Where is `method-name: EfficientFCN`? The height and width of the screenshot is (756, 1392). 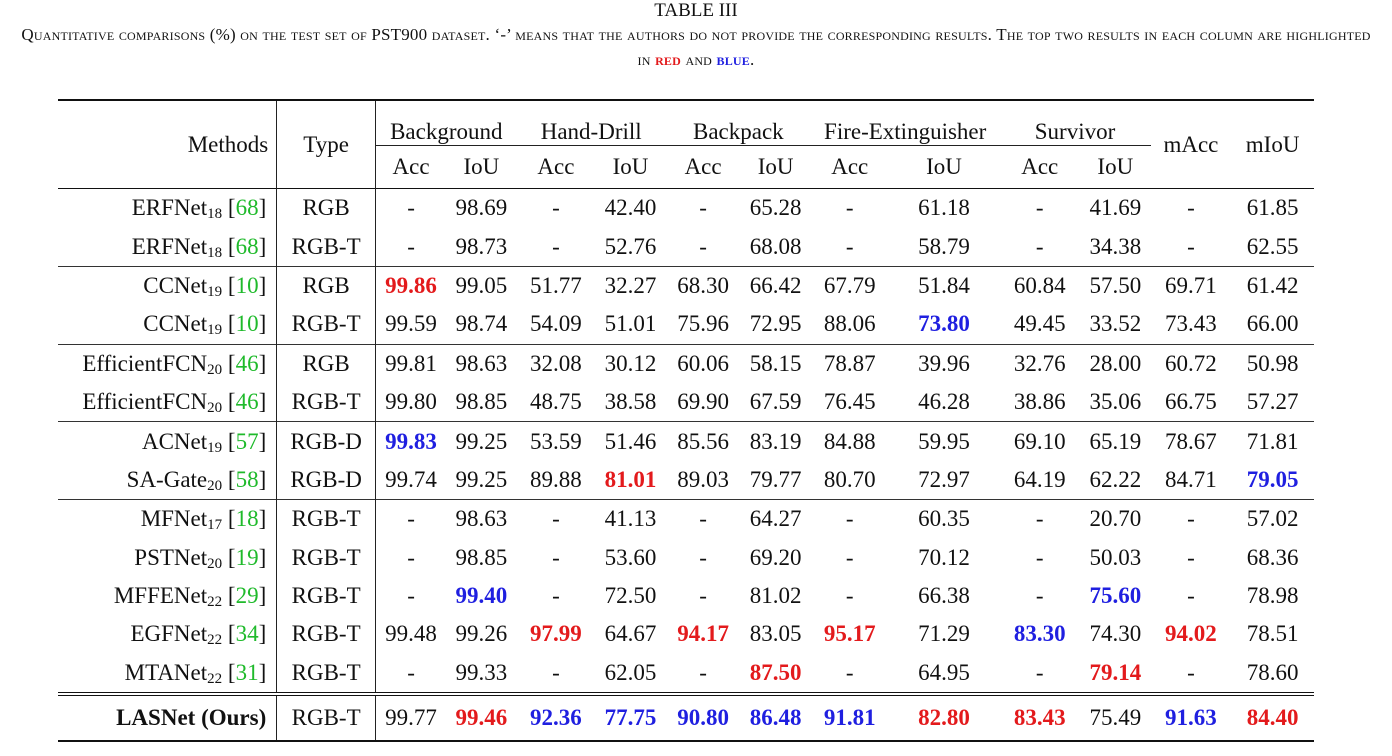
method-name: EfficientFCN is located at coordinates (145, 402).